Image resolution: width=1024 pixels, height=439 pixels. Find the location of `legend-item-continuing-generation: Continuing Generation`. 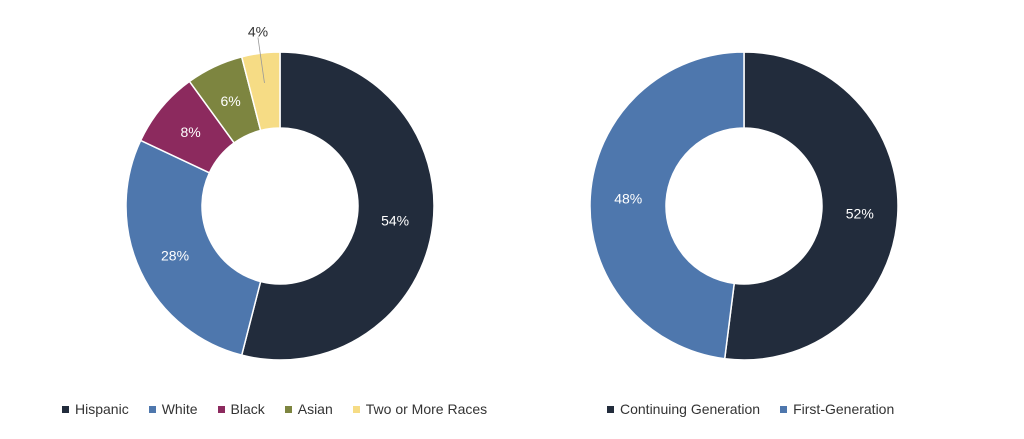

legend-item-continuing-generation: Continuing Generation is located at coordinates (683, 409).